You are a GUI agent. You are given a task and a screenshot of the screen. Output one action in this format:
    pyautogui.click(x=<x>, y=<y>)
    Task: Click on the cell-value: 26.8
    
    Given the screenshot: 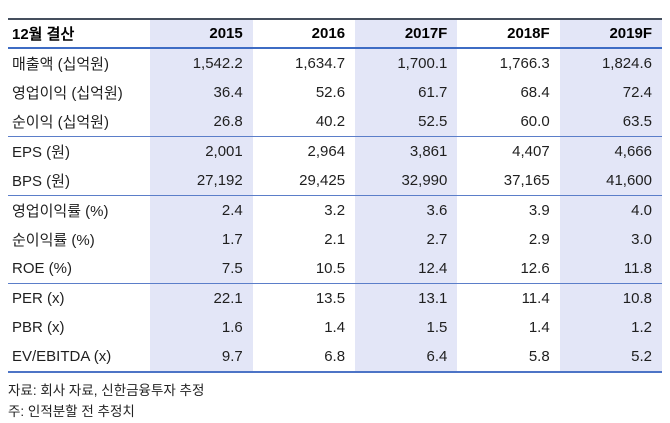 What is the action you would take?
    pyautogui.click(x=201, y=122)
    